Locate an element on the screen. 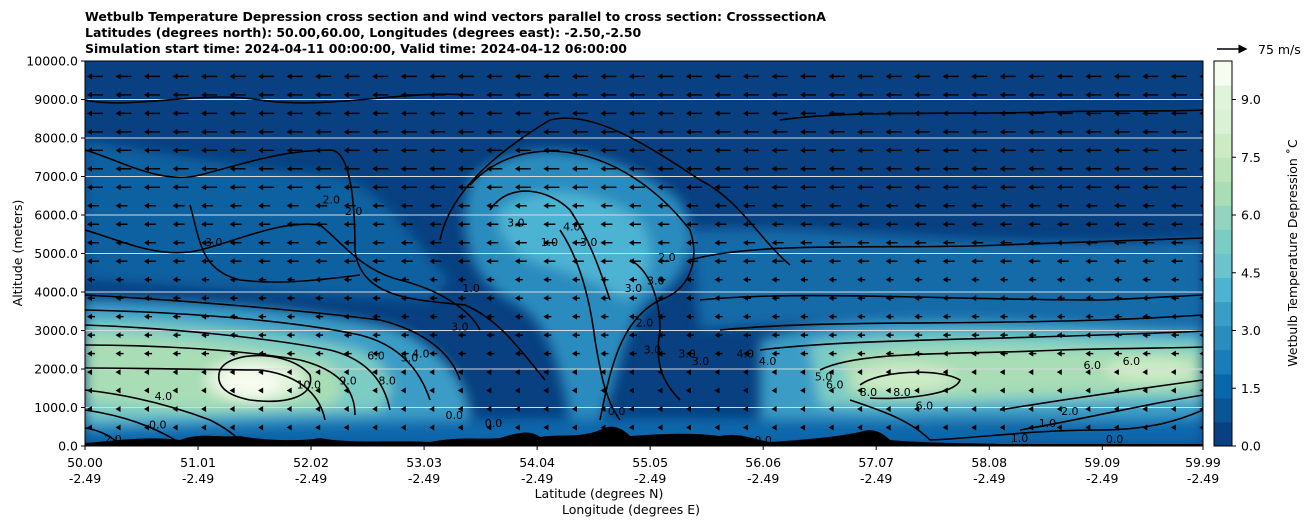 The image size is (1312, 526). x-tick-label-lon: -2.49 is located at coordinates (763, 478).